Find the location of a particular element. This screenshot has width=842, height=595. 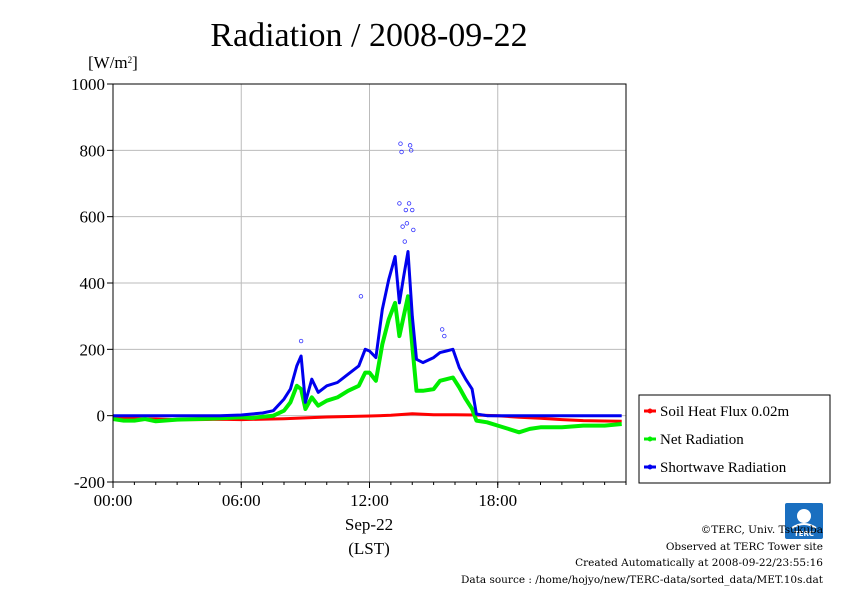

terc-logo: TERC is located at coordinates (804, 521).